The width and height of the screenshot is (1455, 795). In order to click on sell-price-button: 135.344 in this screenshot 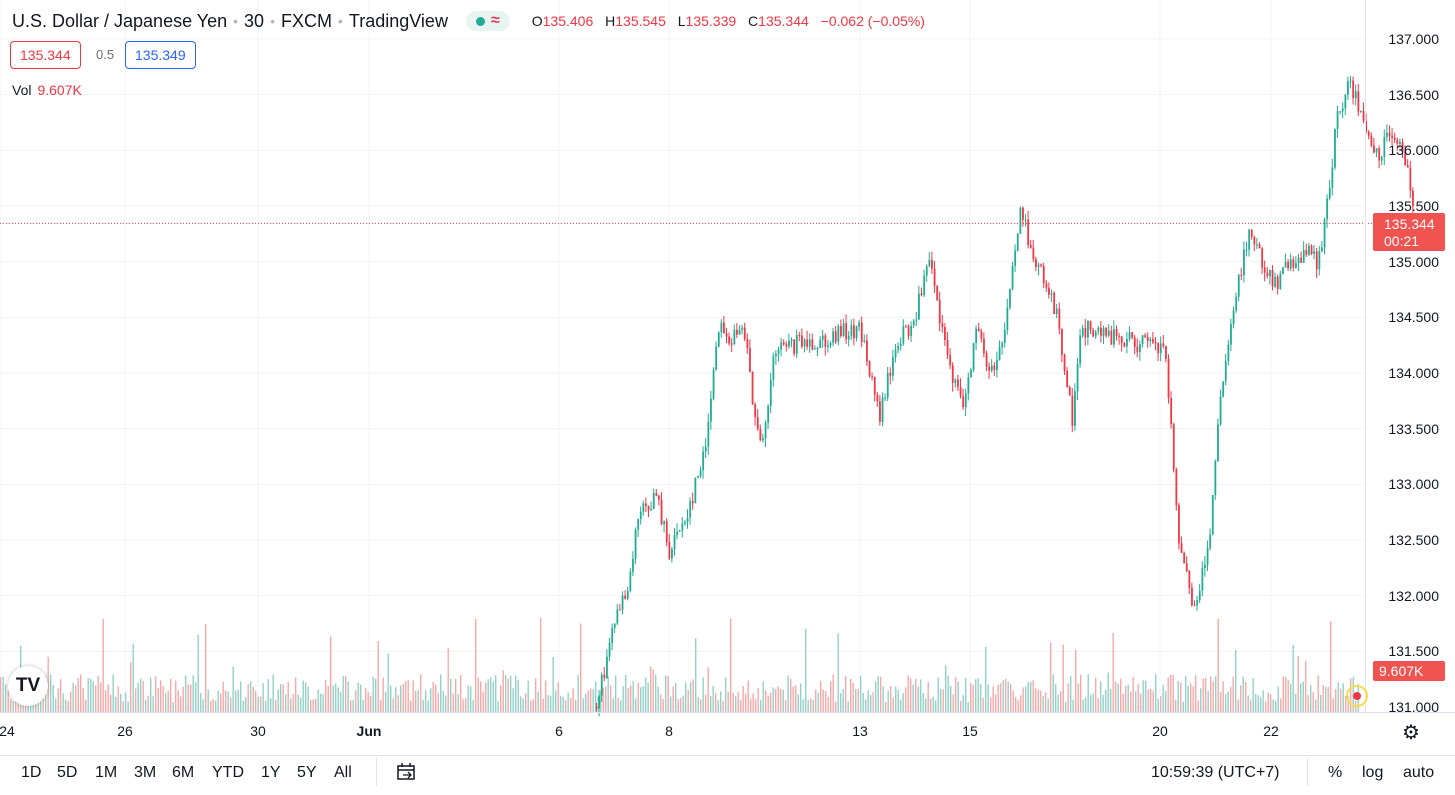, I will do `click(45, 55)`.